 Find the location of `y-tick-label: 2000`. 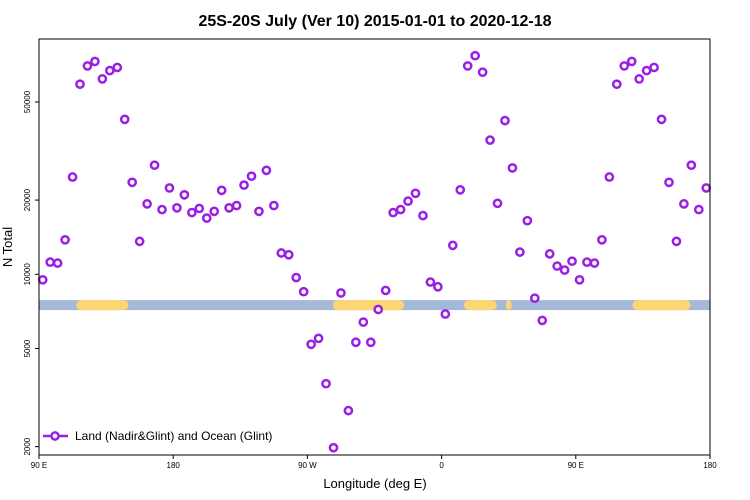

y-tick-label: 2000 is located at coordinates (27, 446).